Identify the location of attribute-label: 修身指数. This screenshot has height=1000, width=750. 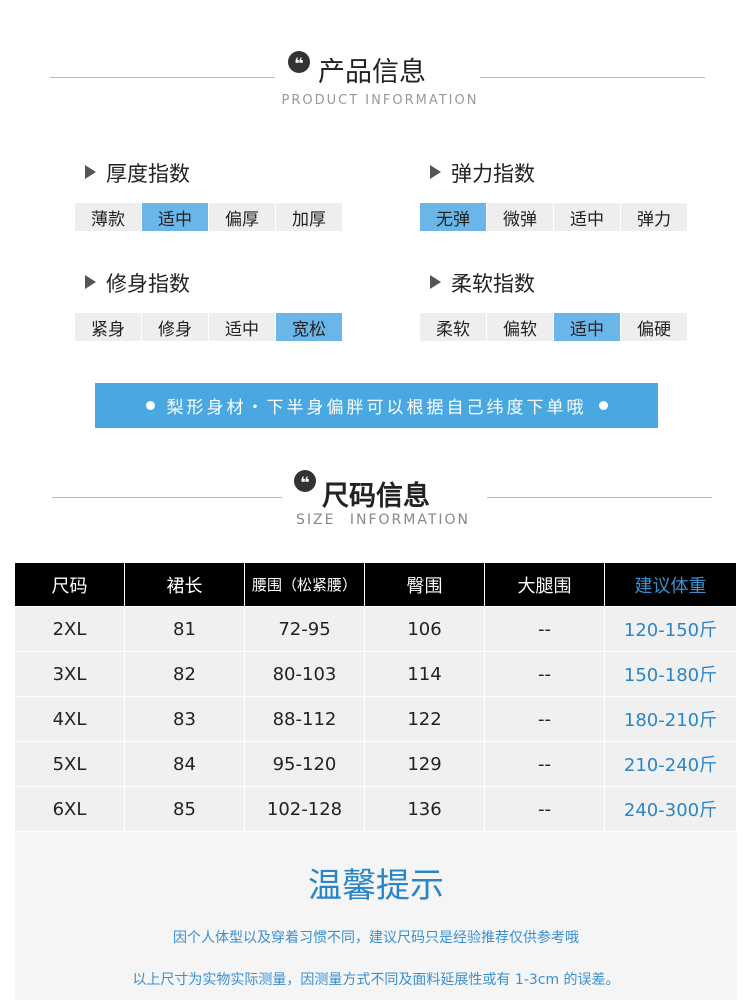
(148, 284).